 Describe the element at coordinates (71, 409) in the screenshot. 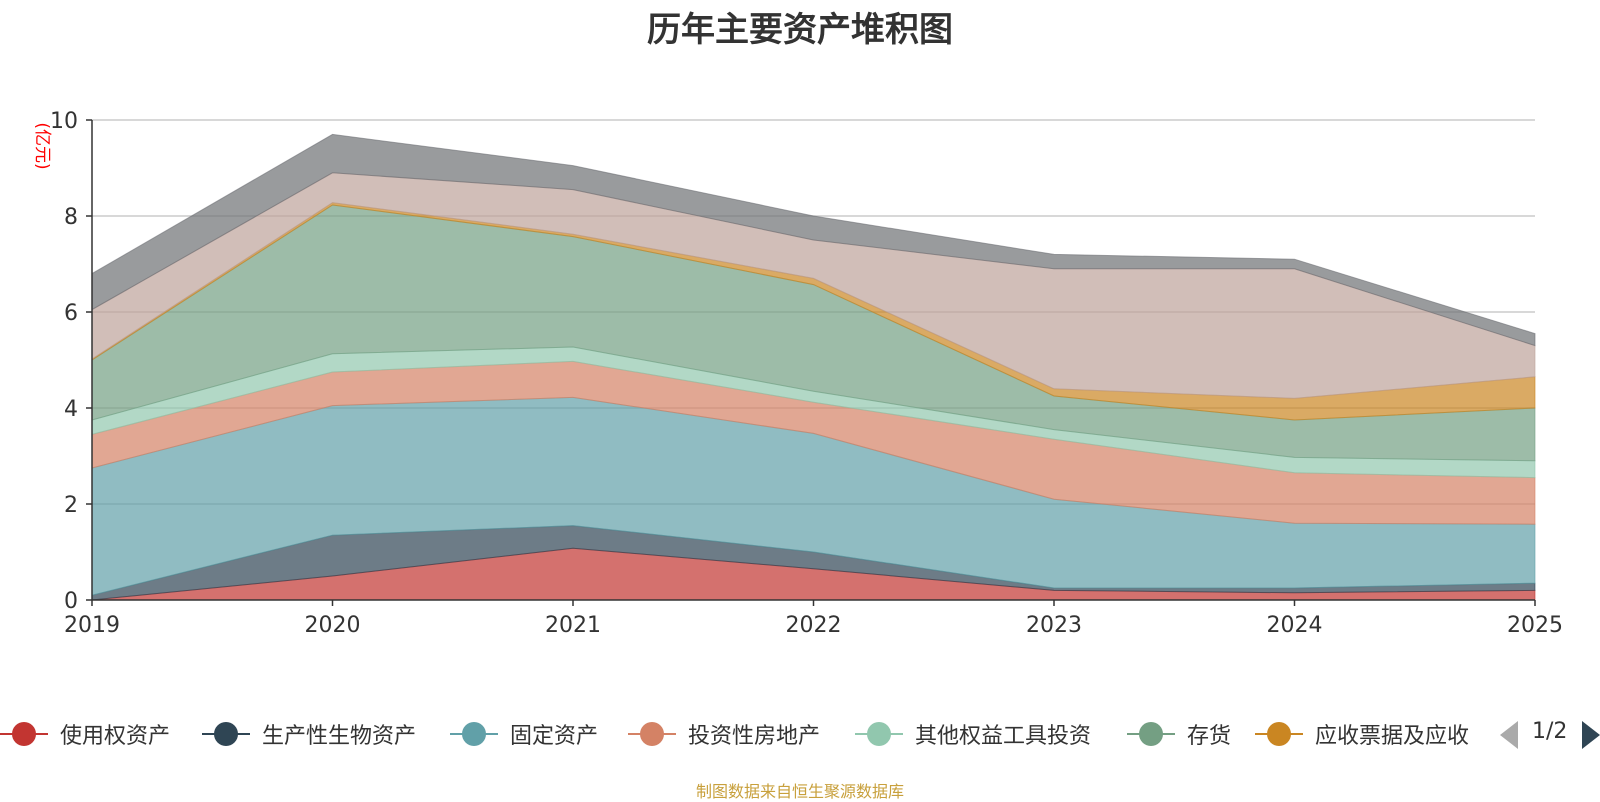

I see `y-tick-label: 4` at that location.